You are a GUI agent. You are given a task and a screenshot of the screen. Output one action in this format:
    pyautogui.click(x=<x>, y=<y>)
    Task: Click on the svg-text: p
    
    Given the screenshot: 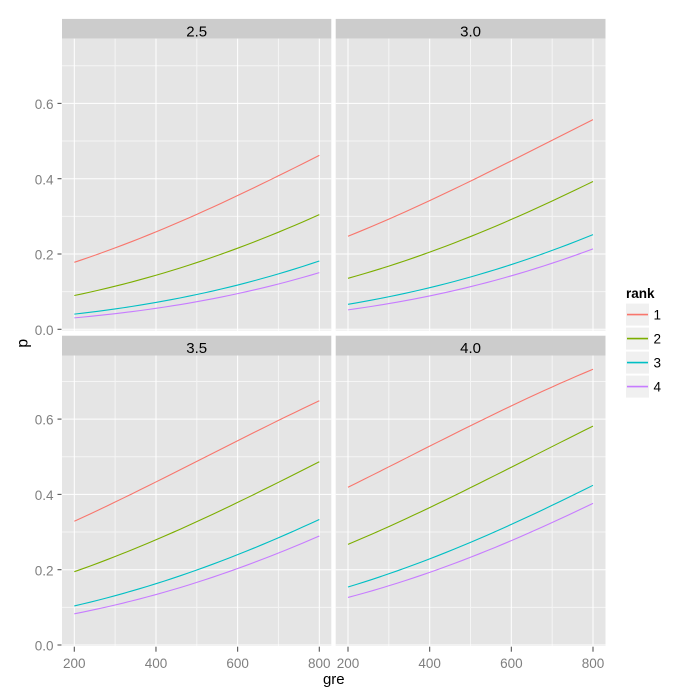 What is the action you would take?
    pyautogui.click(x=23, y=343)
    